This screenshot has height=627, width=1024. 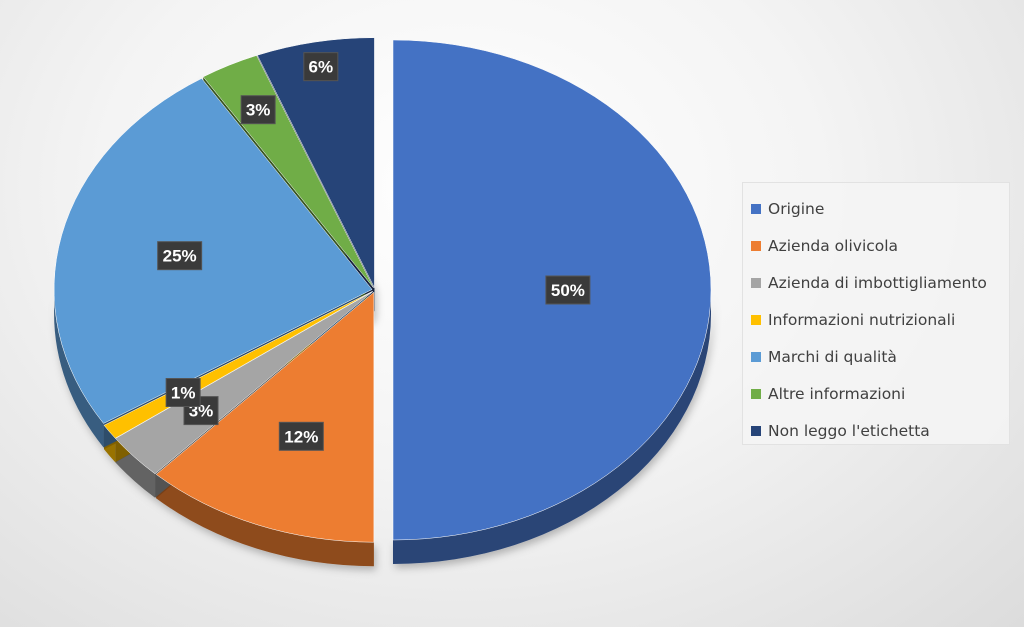 I want to click on legend-item-informazioni-nutrizionali: Informazioni nutrizionali, so click(x=880, y=319).